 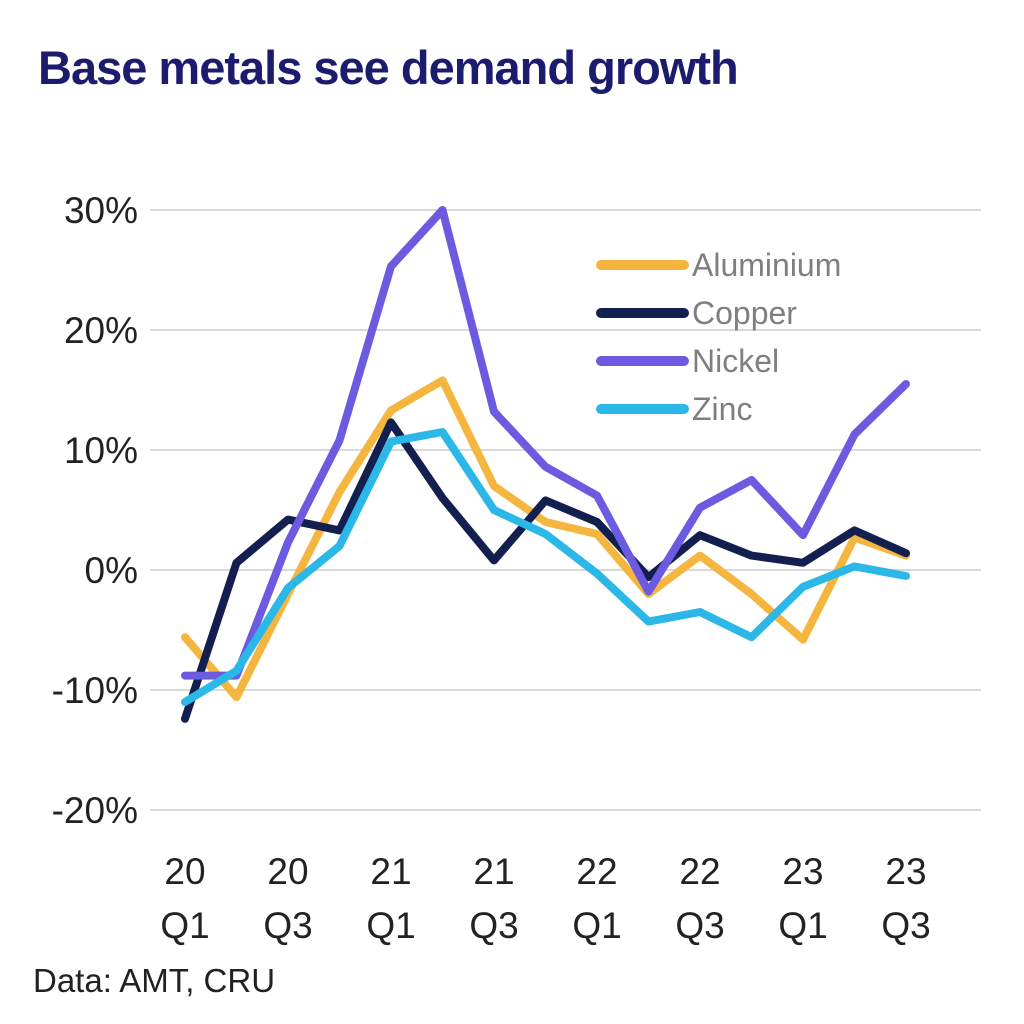 I want to click on y-axis-tick-label: 20%, so click(x=101, y=330).